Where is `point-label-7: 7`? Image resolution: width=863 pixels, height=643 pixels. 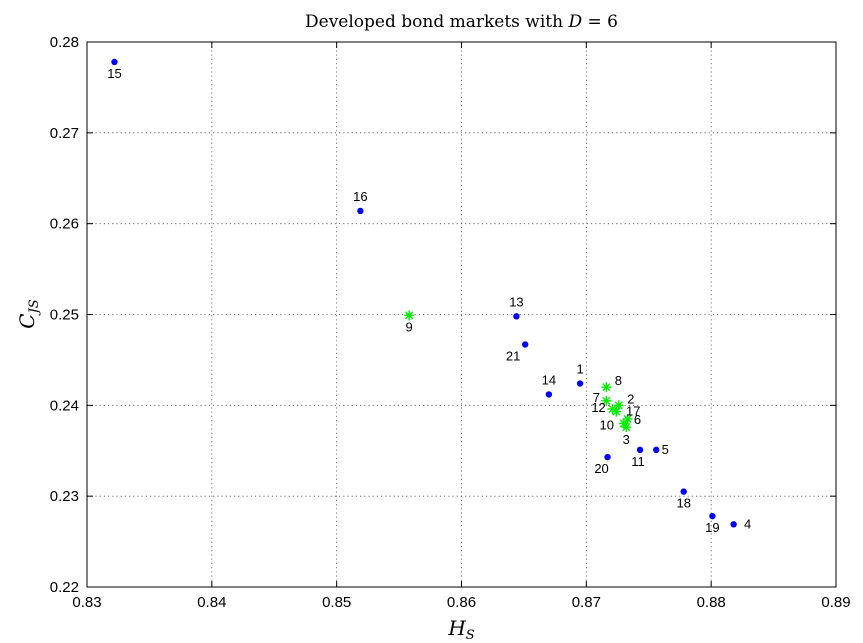
point-label-7: 7 is located at coordinates (596, 397).